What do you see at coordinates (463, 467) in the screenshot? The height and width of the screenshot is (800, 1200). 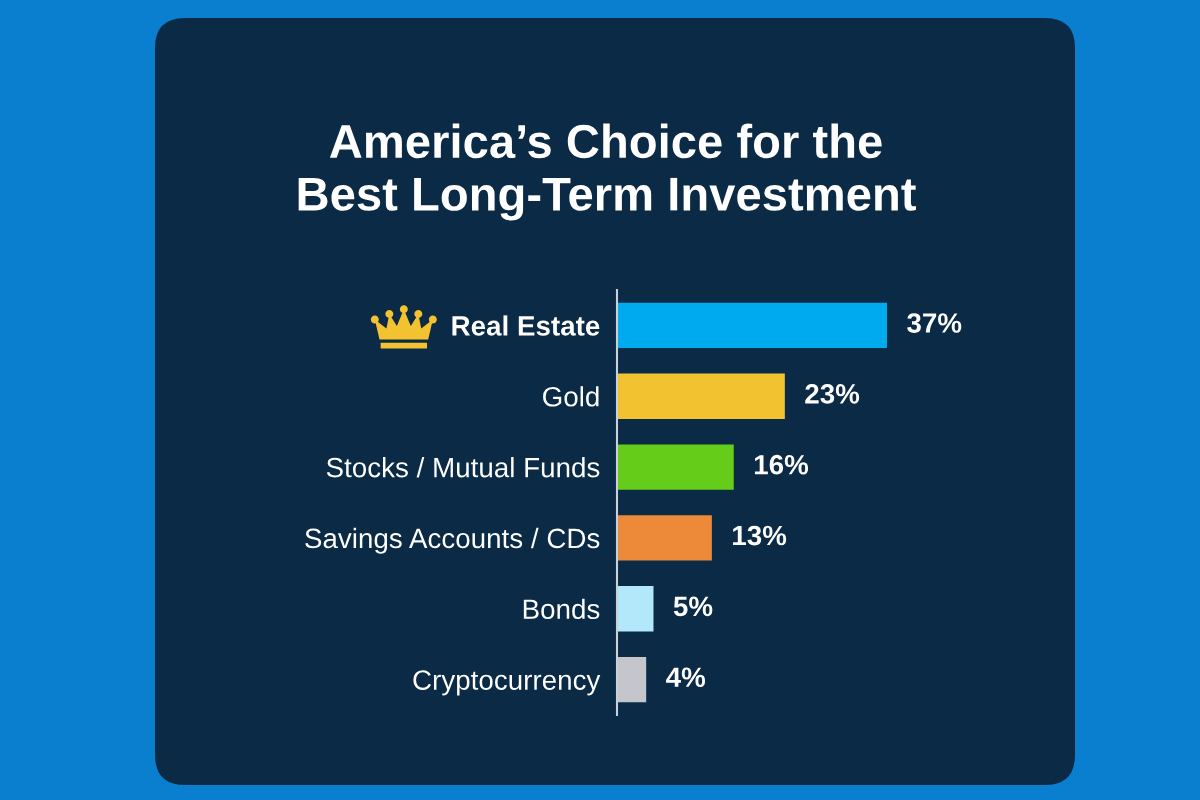 I see `y-tick-label: Stocks / Mutual Funds` at bounding box center [463, 467].